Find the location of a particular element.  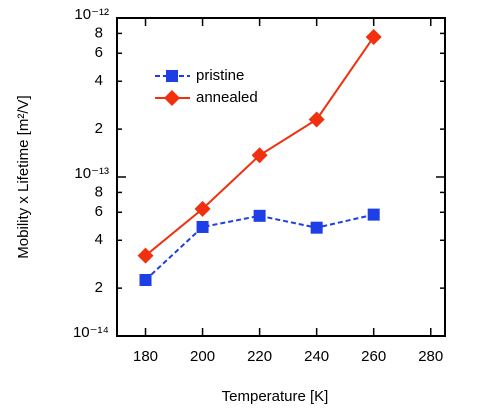

series-line is located at coordinates (259, 247).